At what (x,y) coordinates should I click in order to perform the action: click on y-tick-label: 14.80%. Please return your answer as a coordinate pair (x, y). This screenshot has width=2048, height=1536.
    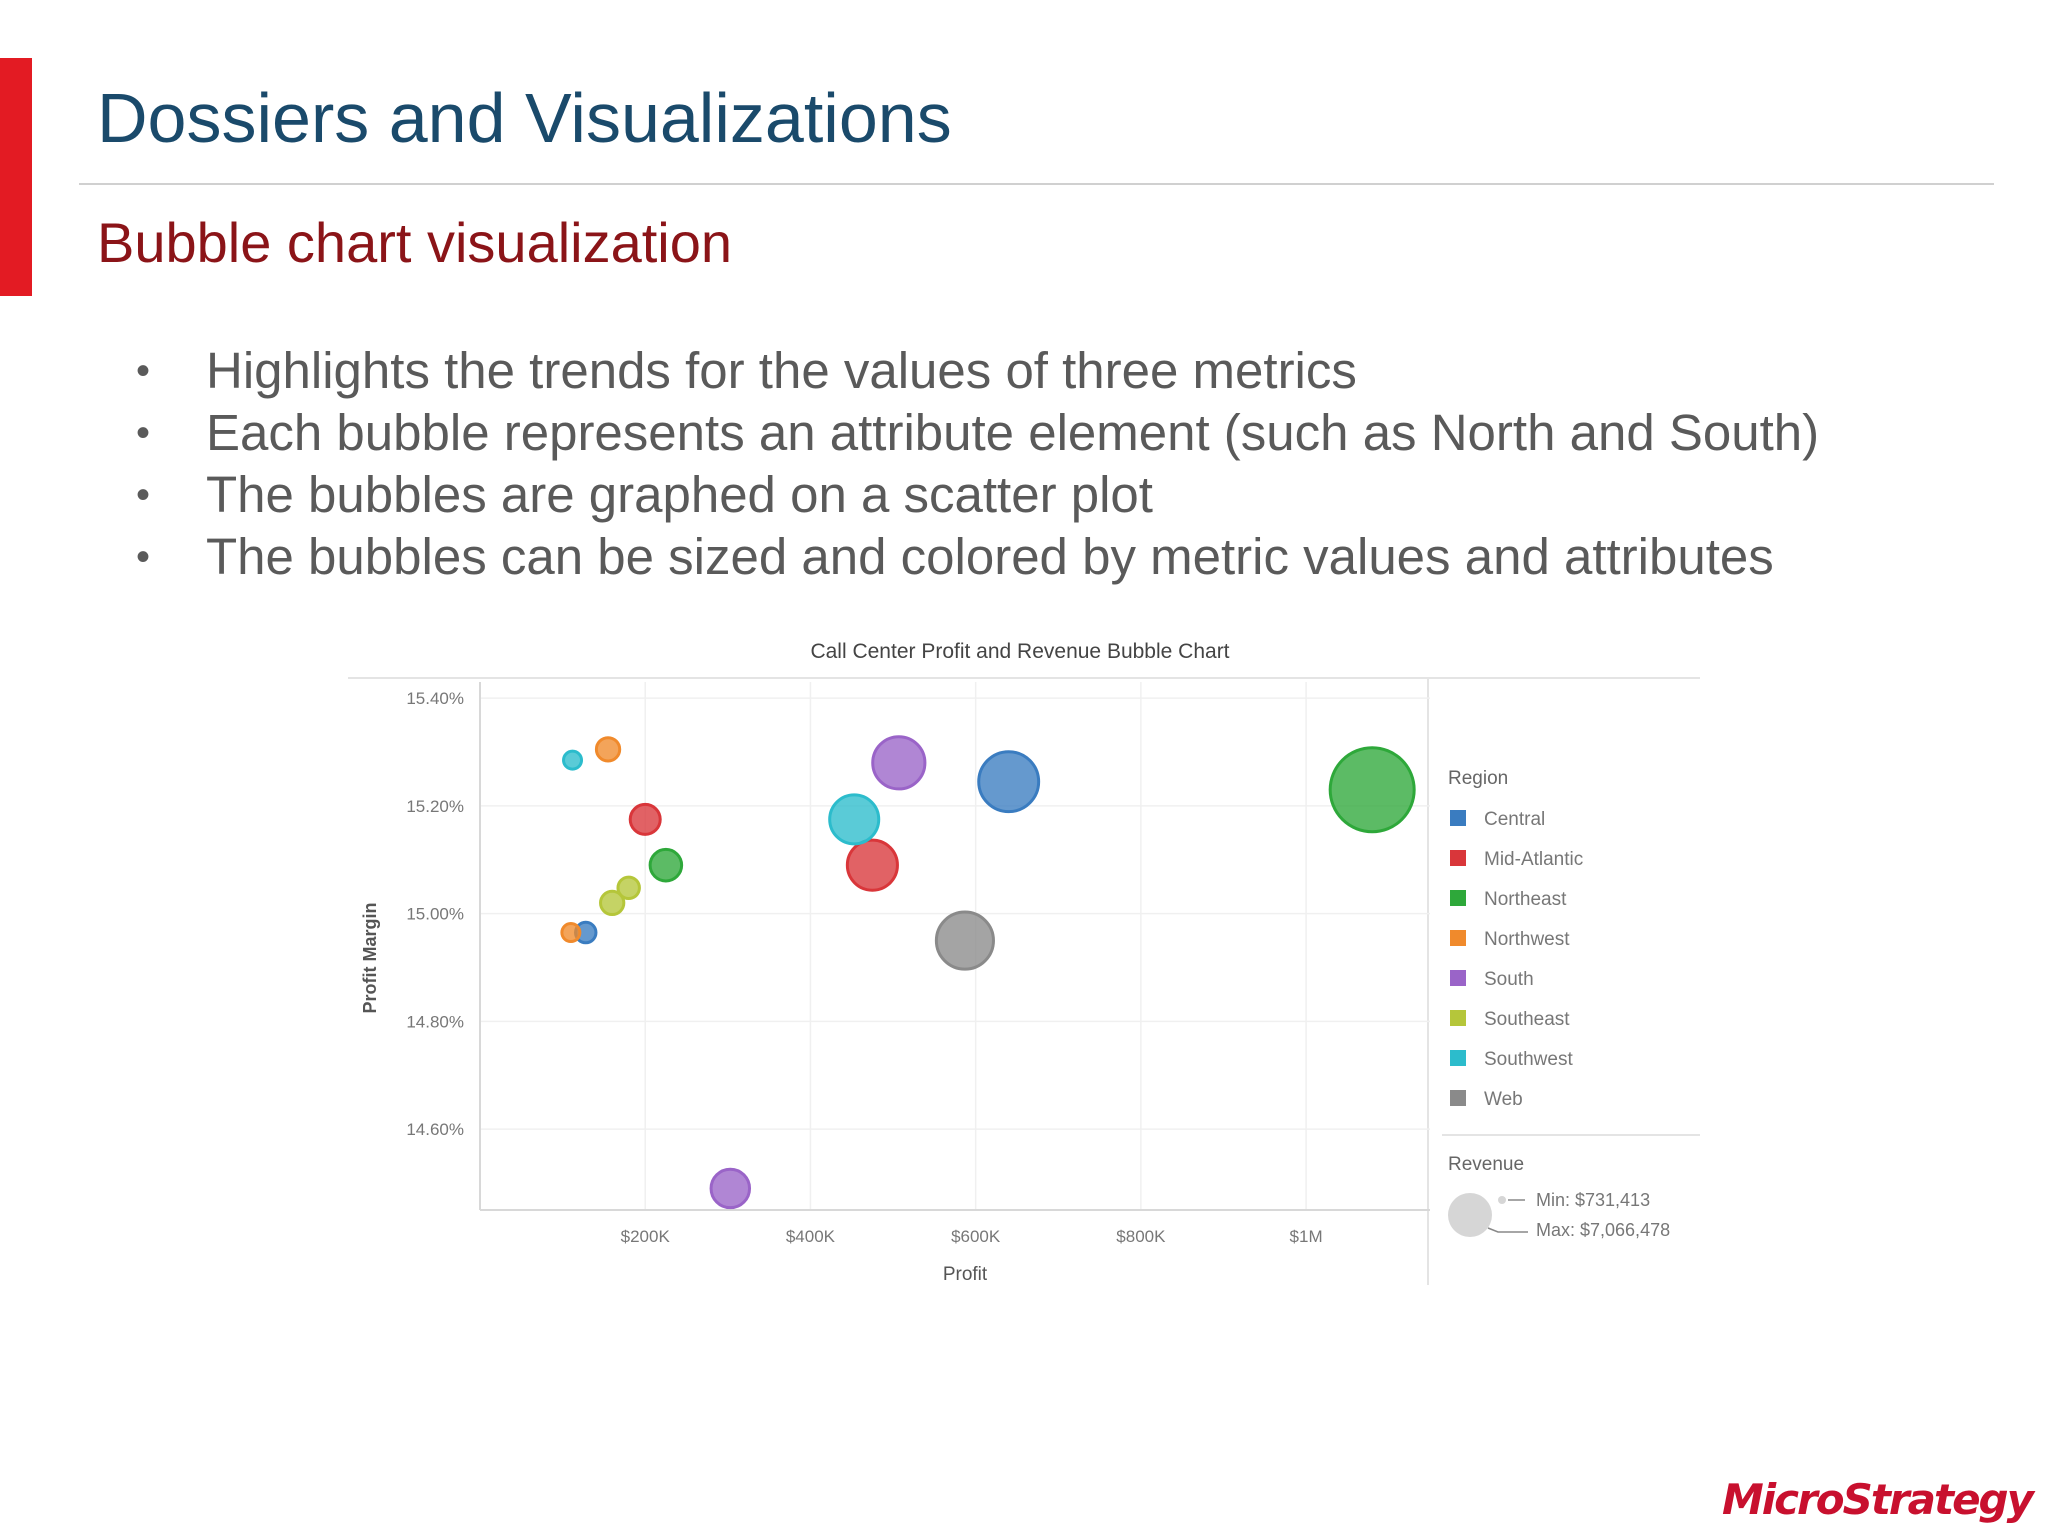
    Looking at the image, I should click on (435, 1021).